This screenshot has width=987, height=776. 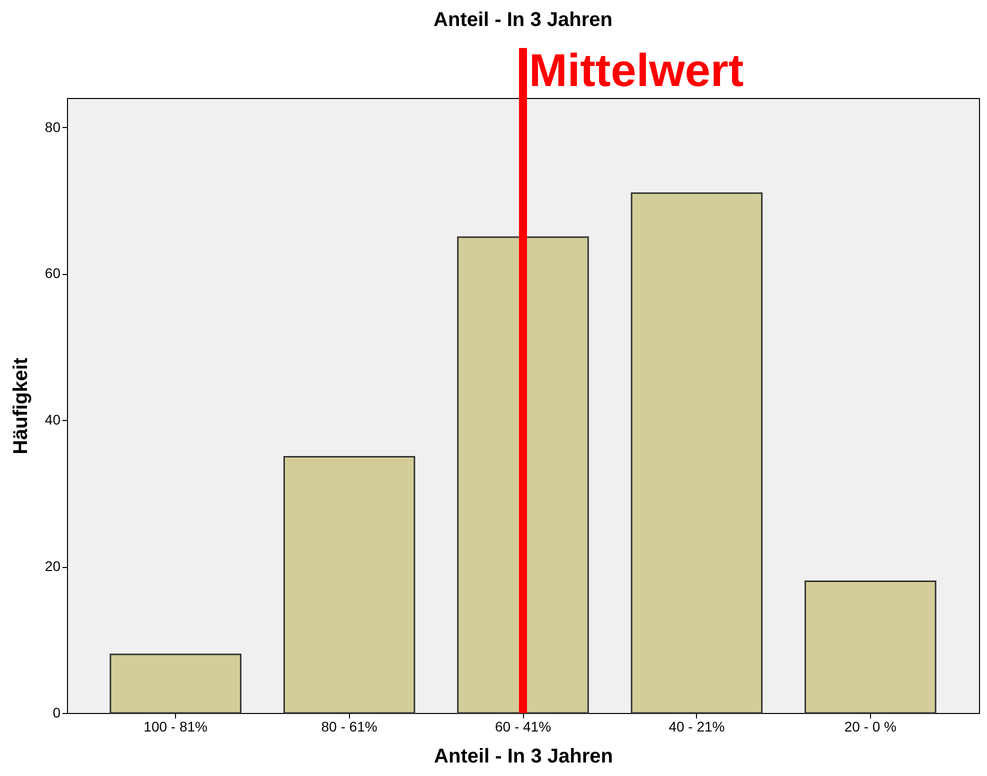 I want to click on x-tick-label: 100 - 81%, so click(x=176, y=726).